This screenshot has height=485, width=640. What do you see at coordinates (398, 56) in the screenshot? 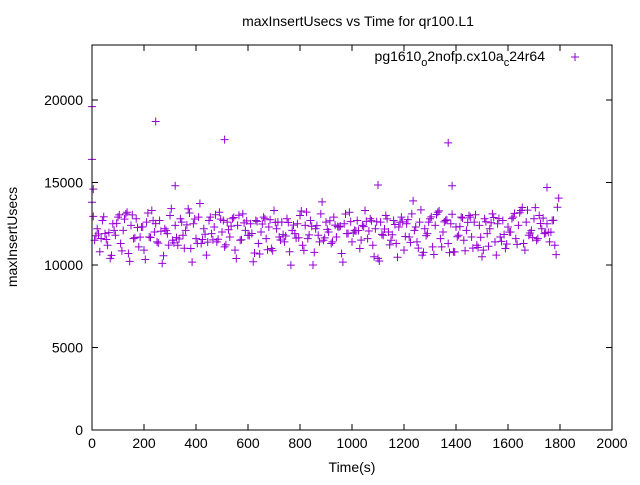
I see `legend-label-part: pg1610` at bounding box center [398, 56].